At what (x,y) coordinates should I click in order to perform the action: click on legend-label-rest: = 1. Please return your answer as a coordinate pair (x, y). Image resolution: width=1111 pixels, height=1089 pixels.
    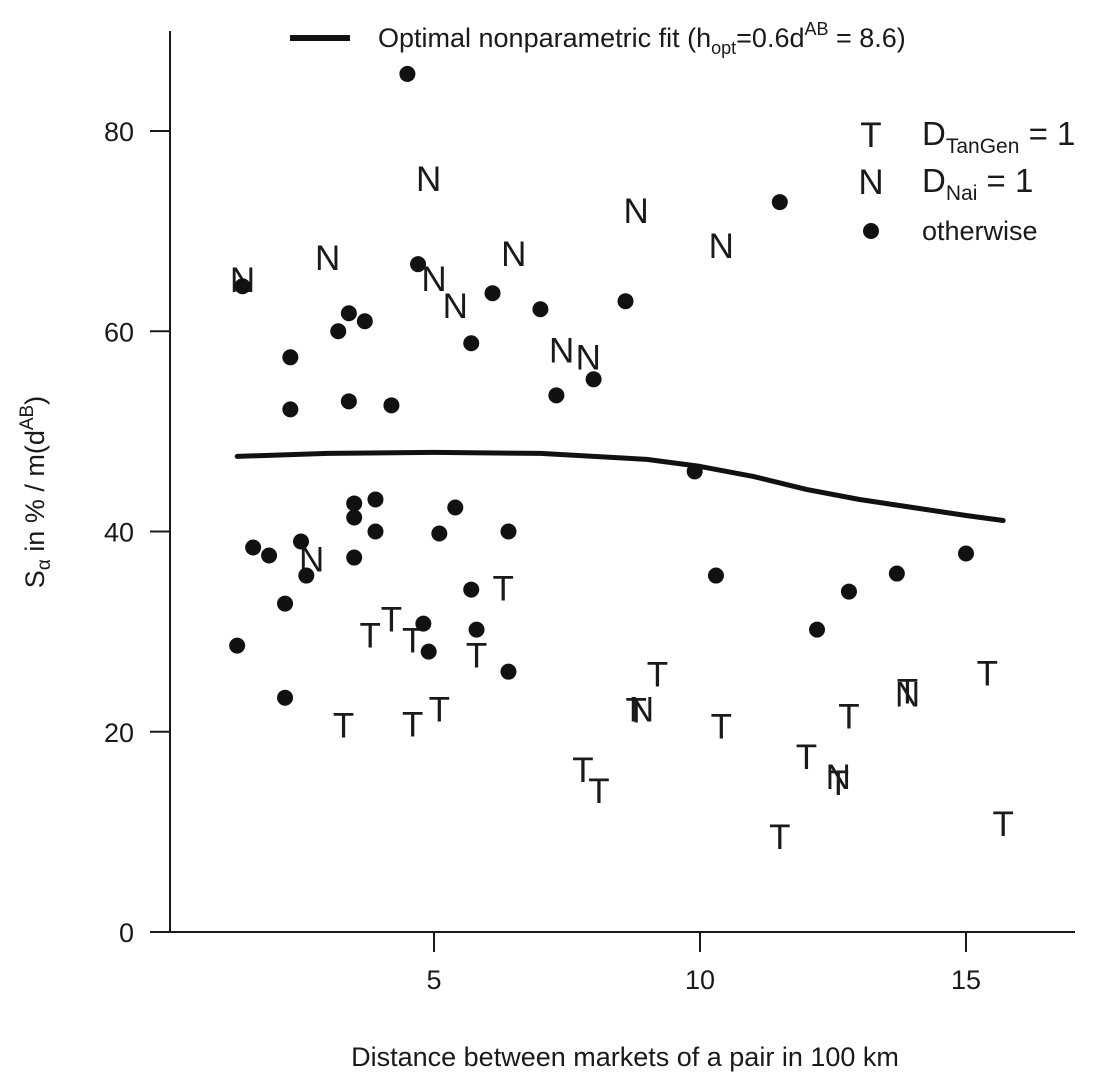
    Looking at the image, I should click on (1047, 133).